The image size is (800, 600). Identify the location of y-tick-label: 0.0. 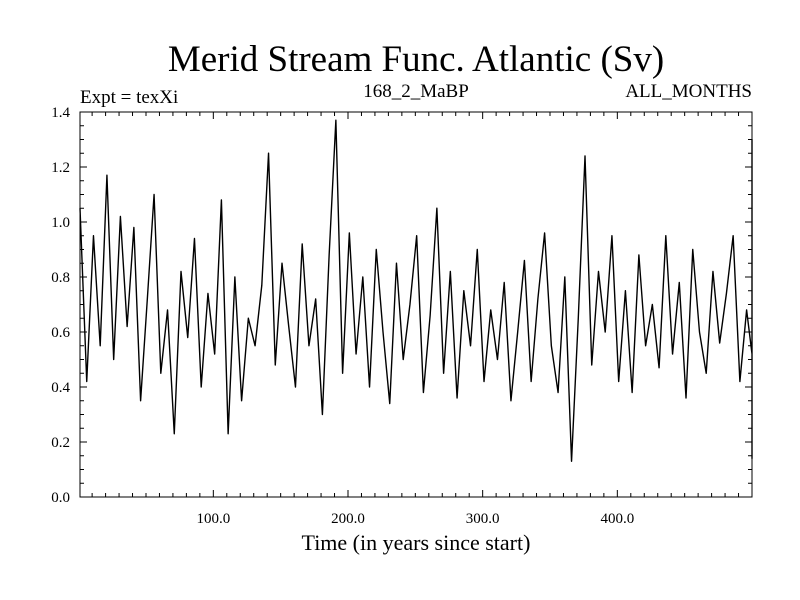
(60, 498).